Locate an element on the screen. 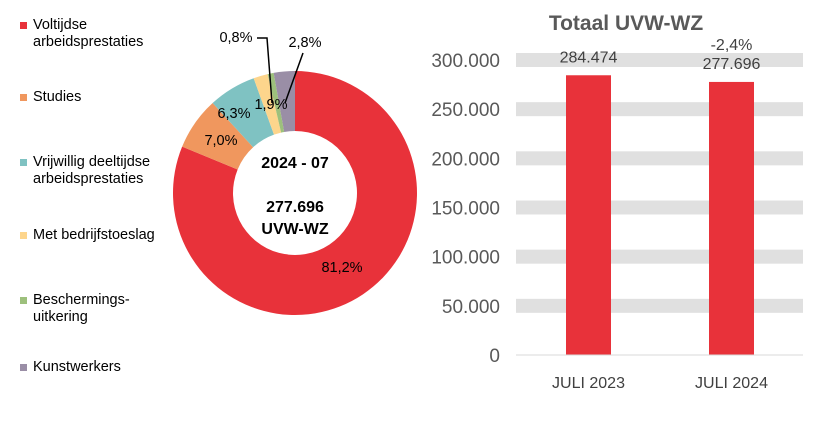  slice-label: 0,8% is located at coordinates (235, 38).